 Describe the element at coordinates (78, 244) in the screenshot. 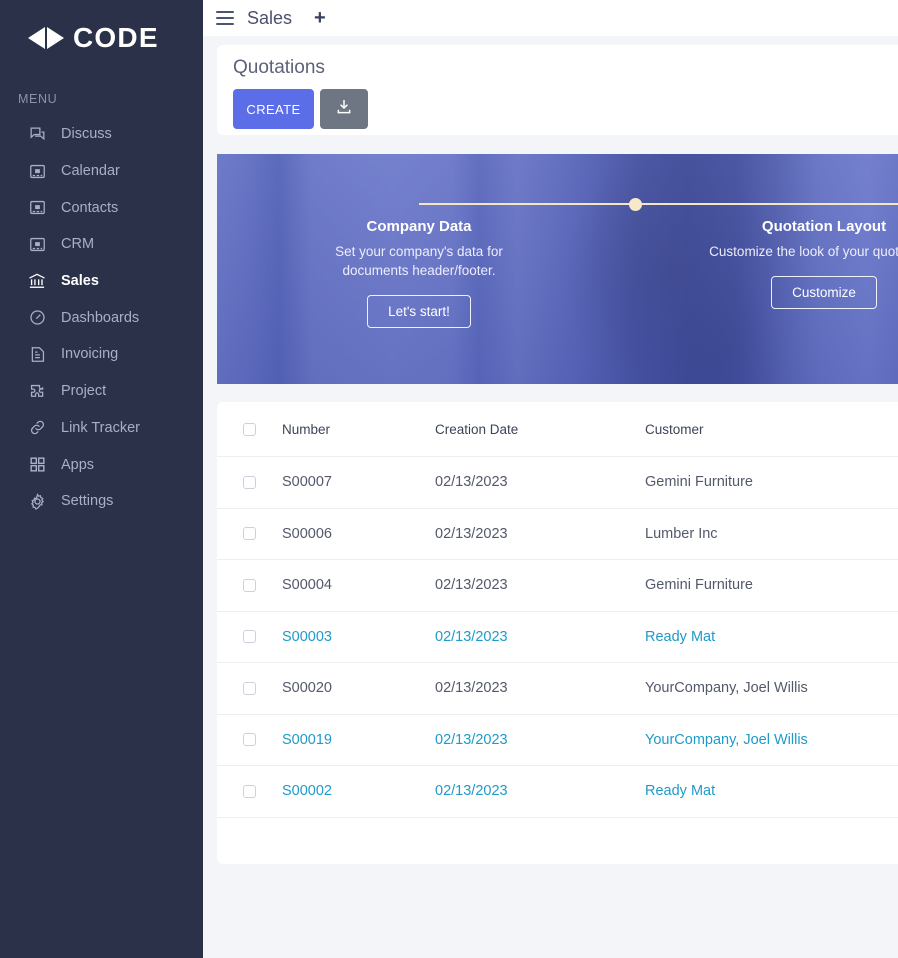

I see `sidebar-item-label: CRM` at that location.